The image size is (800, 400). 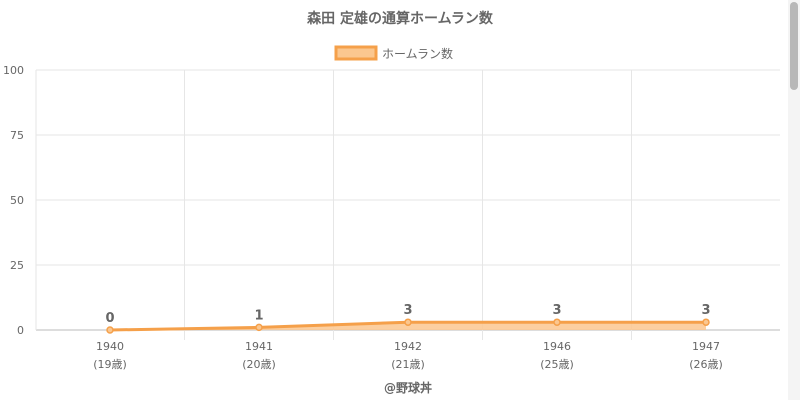 What do you see at coordinates (110, 364) in the screenshot?
I see `x-tick-sublabel: (19歳)` at bounding box center [110, 364].